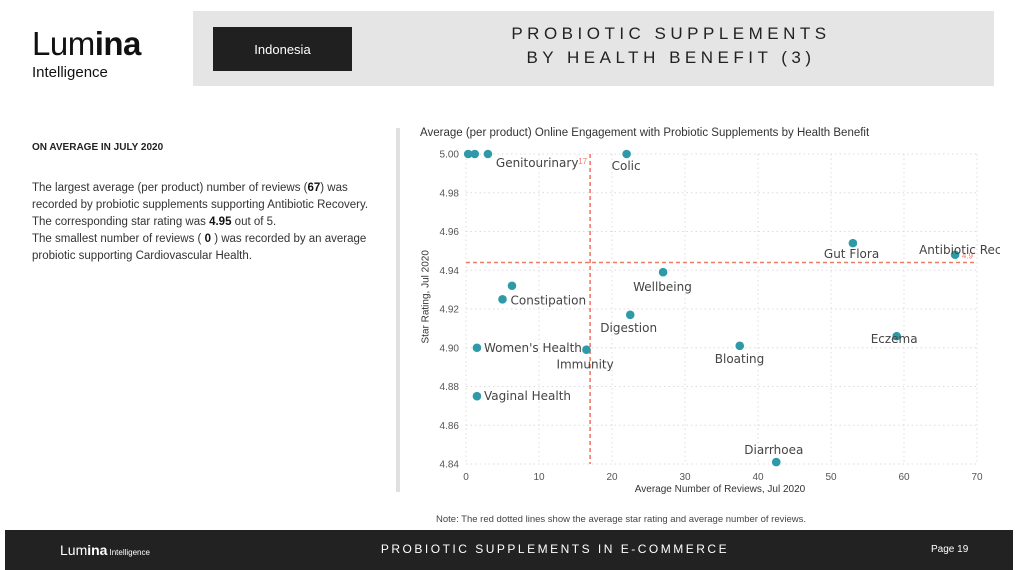  Describe the element at coordinates (314, 188) in the screenshot. I see `max-reviews-value: 67` at that location.